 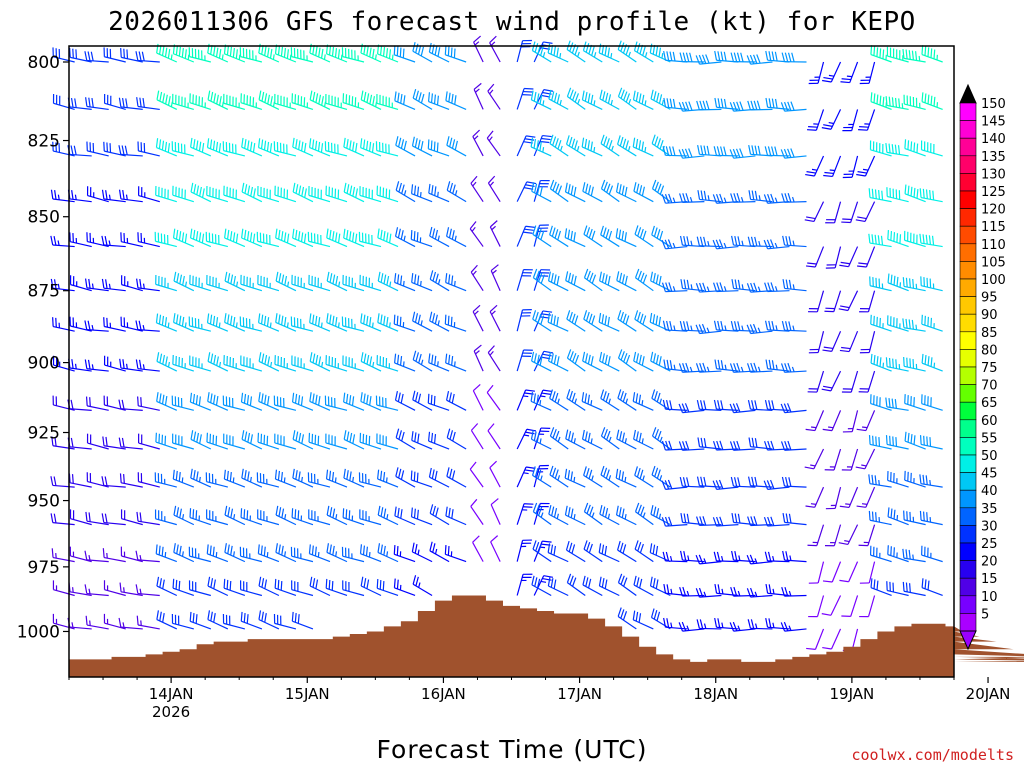 What do you see at coordinates (171, 712) in the screenshot?
I see `x-tick-sublabel: 2026` at bounding box center [171, 712].